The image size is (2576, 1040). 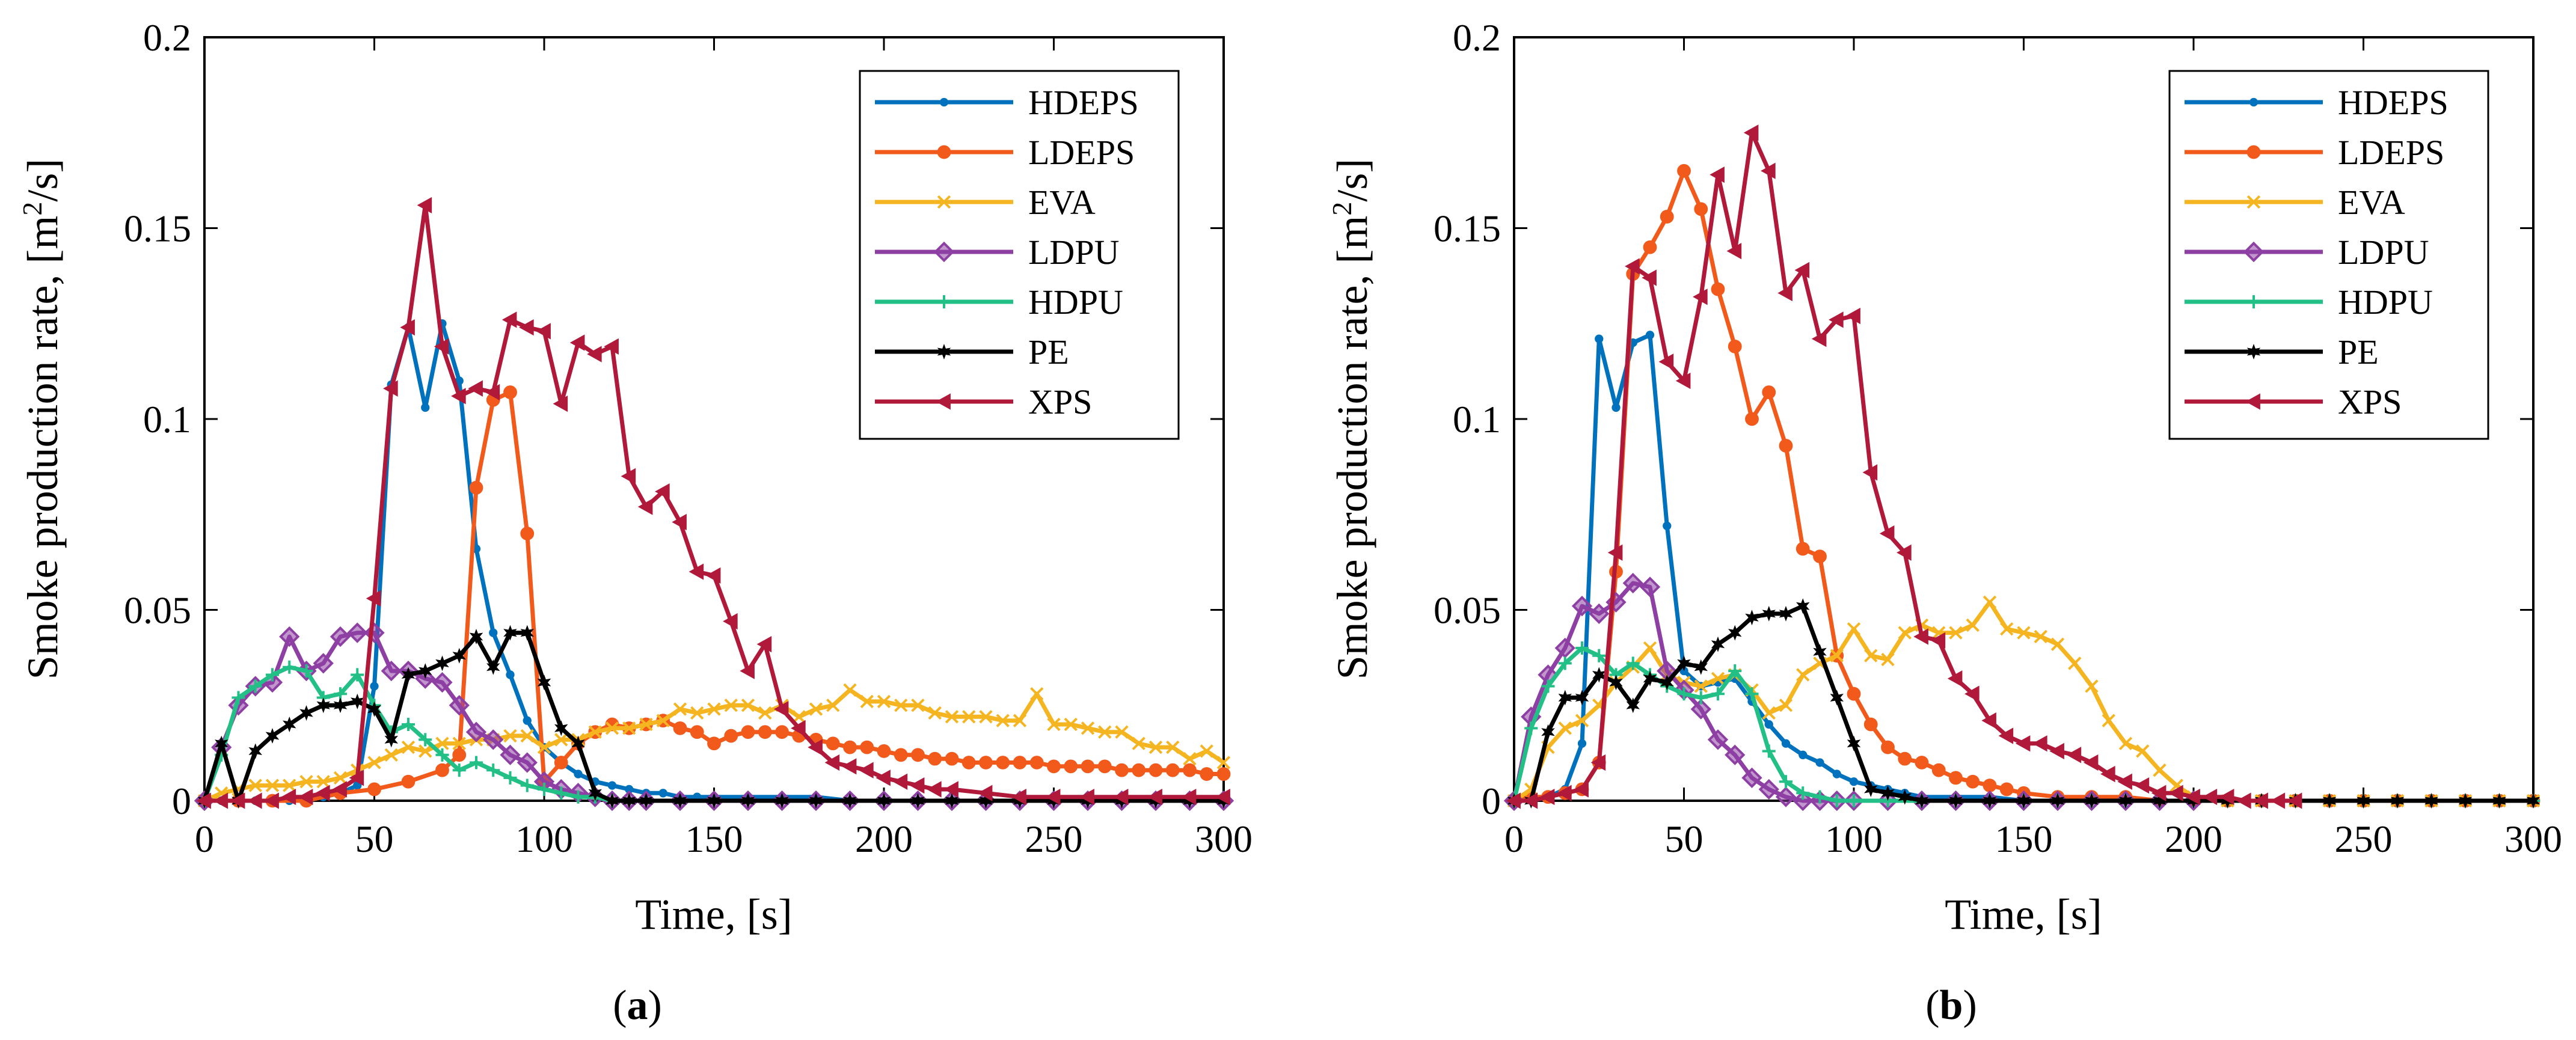 What do you see at coordinates (167, 37) in the screenshot?
I see `y-tick-label: 0.2` at bounding box center [167, 37].